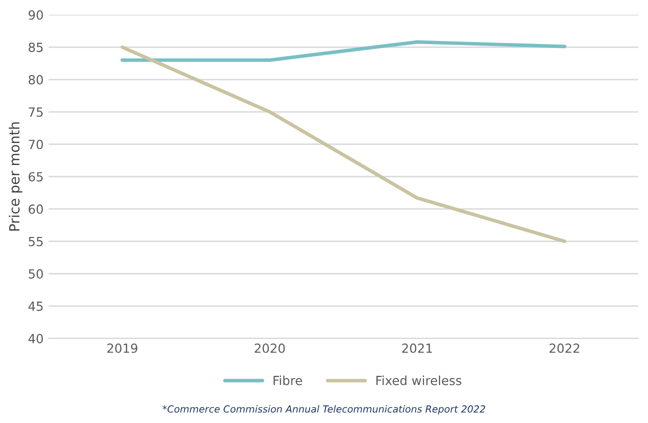  What do you see at coordinates (35, 177) in the screenshot?
I see `y-tick-label: 65` at bounding box center [35, 177].